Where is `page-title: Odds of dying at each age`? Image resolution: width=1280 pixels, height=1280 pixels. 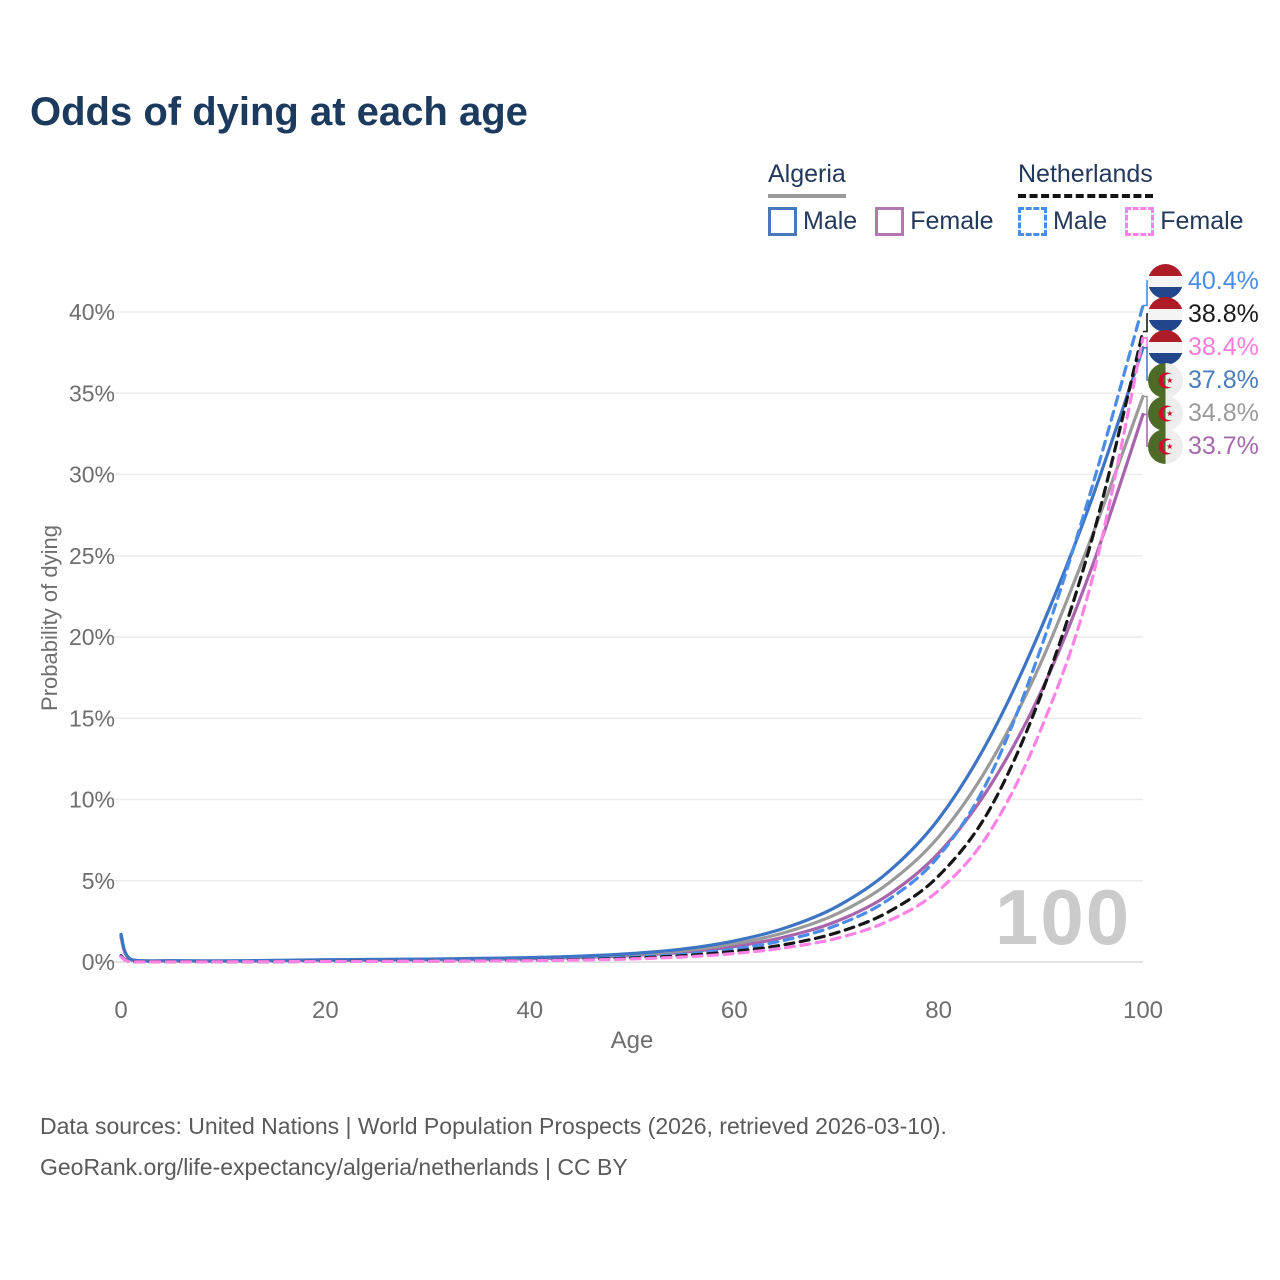
page-title: Odds of dying at each age is located at coordinates (279, 112).